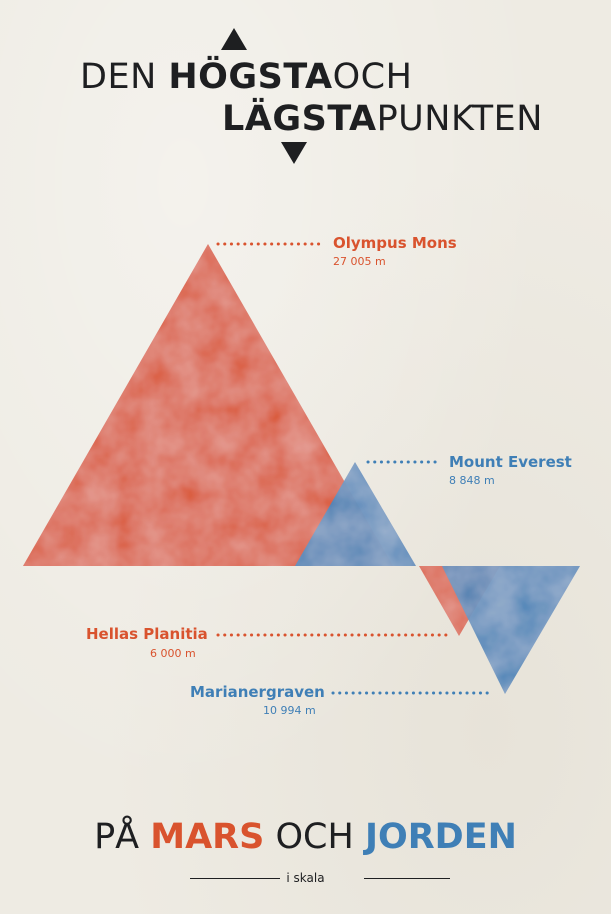  What do you see at coordinates (118, 77) in the screenshot?
I see `title-den: DEN` at bounding box center [118, 77].